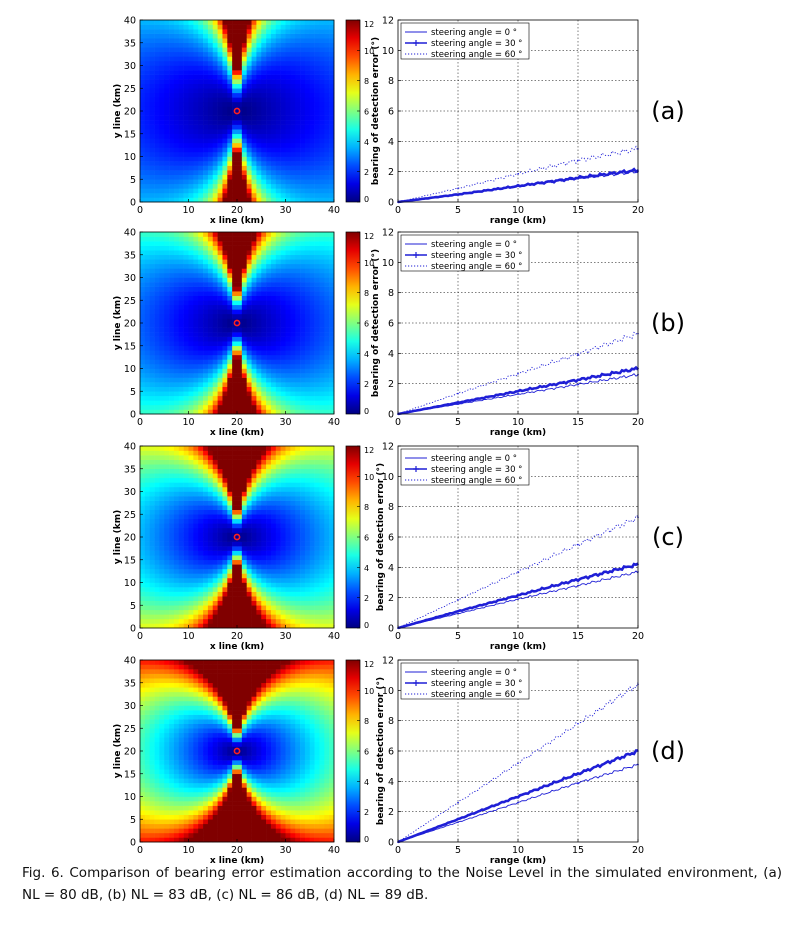 The height and width of the screenshot is (926, 800). I want to click on y-tick-label: 8, so click(391, 293).